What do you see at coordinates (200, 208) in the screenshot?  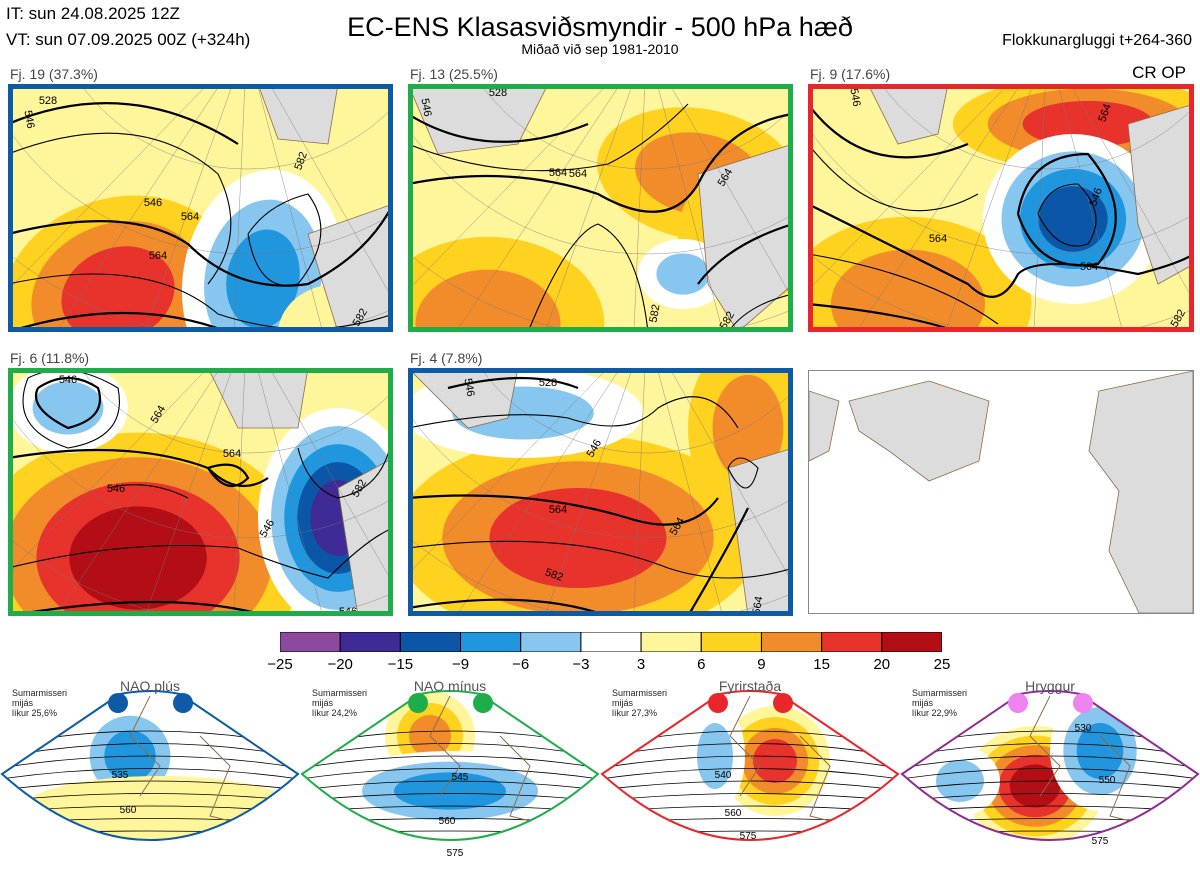 I see `cluster-map-1: 528546546564564582582` at bounding box center [200, 208].